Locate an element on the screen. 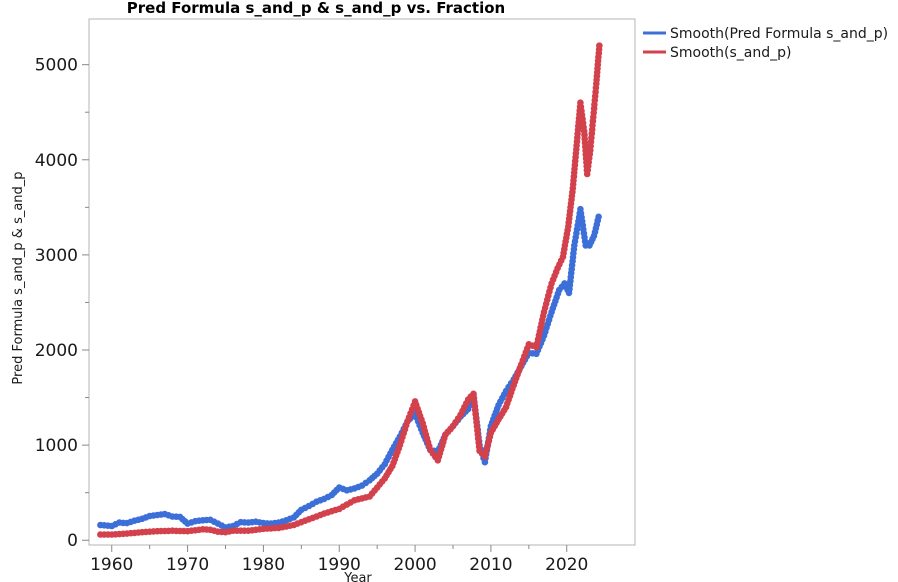 The height and width of the screenshot is (582, 898). x-tick-label: 2000 is located at coordinates (414, 565).